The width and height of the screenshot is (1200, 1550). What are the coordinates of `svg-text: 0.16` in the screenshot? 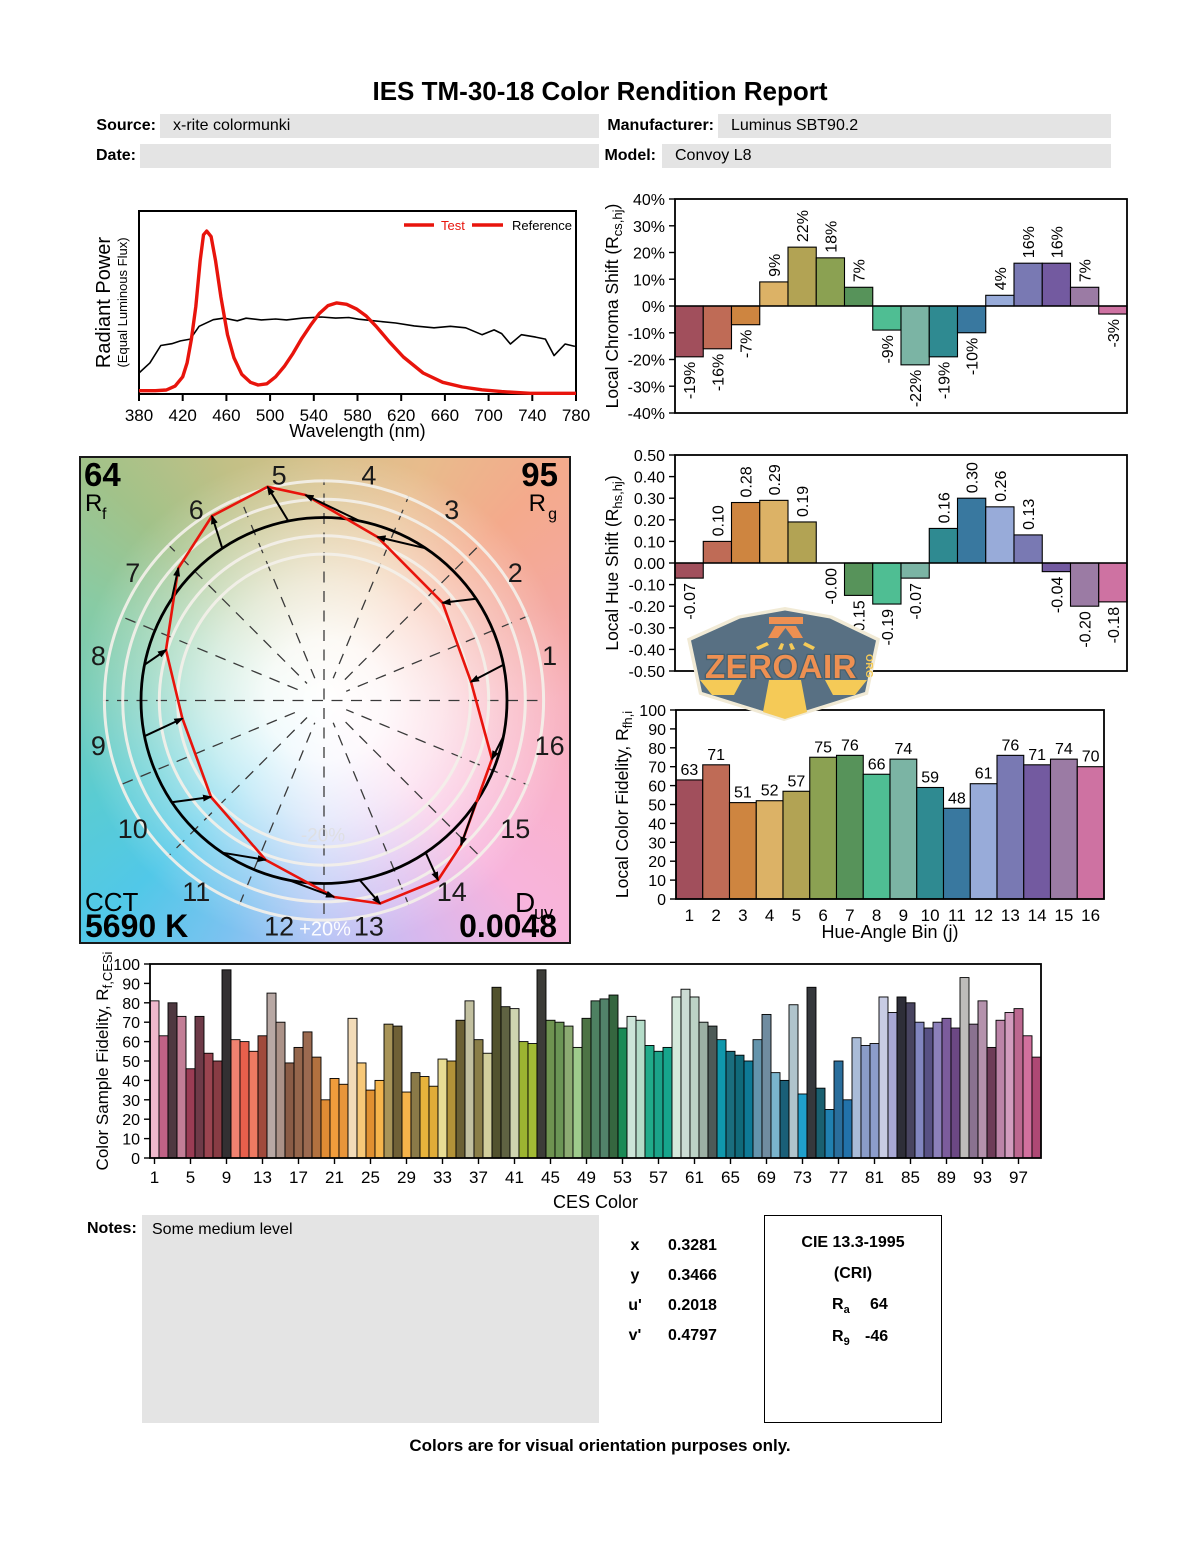 It's located at (944, 507).